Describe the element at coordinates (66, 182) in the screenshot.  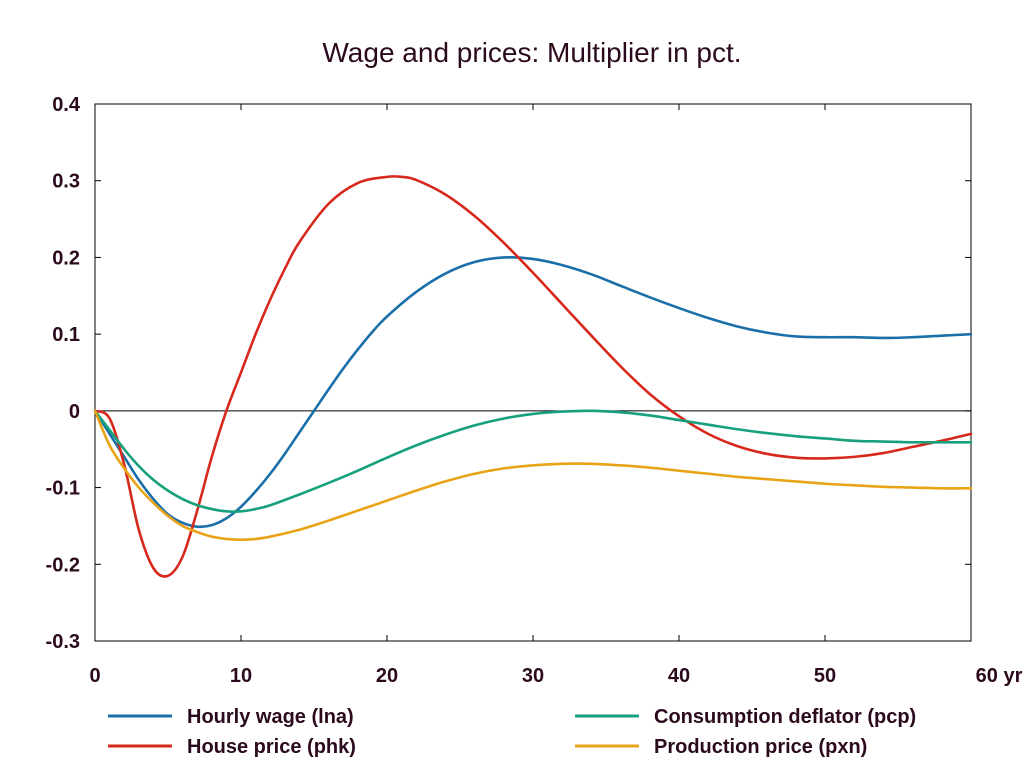
I see `y-tick-label: 0.3` at that location.